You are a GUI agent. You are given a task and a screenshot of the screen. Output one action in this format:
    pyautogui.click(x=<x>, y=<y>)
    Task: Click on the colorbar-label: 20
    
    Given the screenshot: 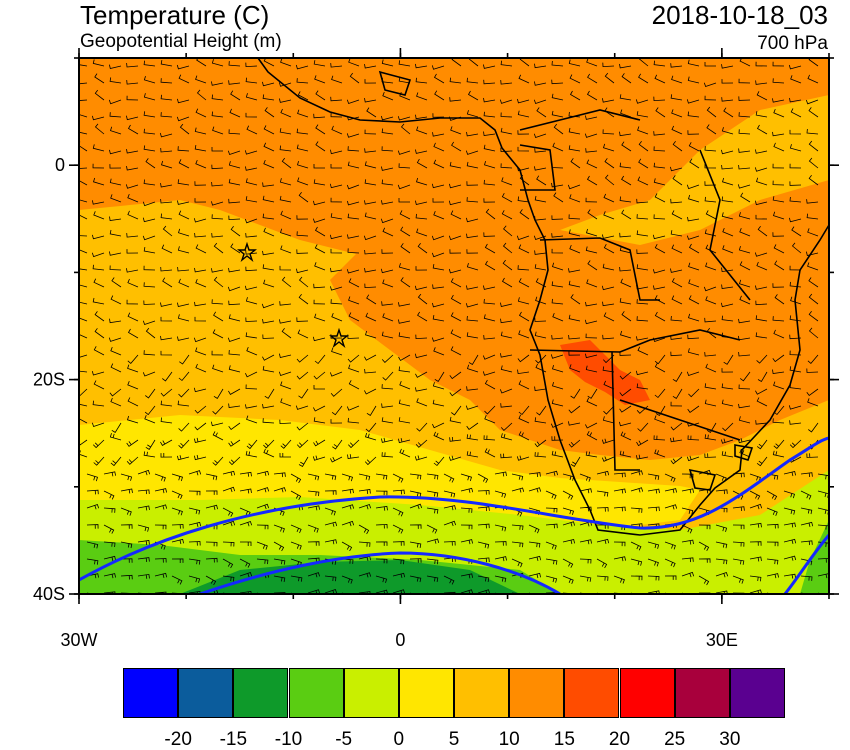 What is the action you would take?
    pyautogui.click(x=619, y=739)
    